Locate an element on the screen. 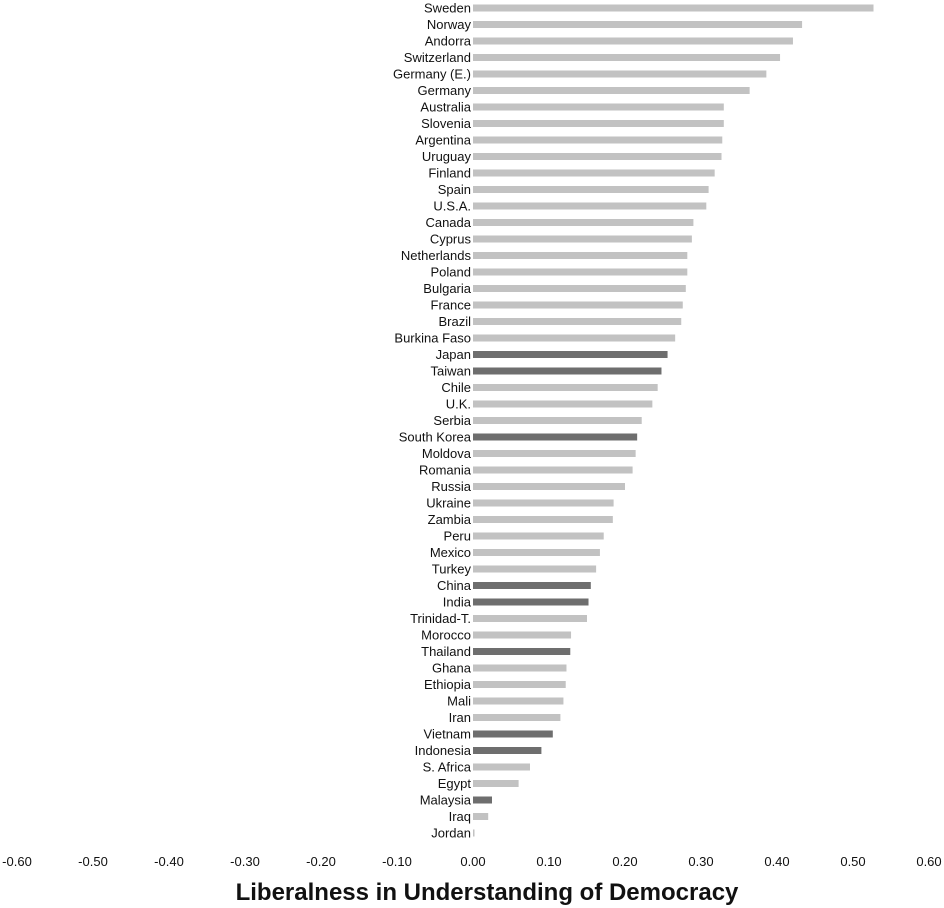  category-label: Norway is located at coordinates (449, 24).